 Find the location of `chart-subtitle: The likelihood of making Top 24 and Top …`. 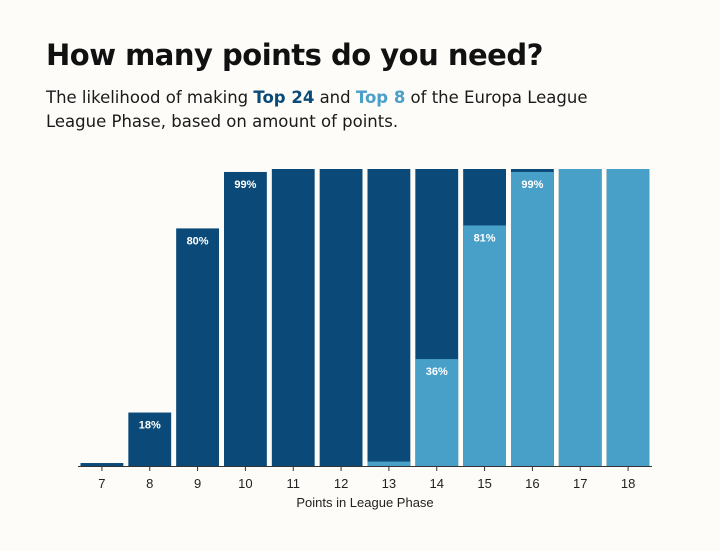

chart-subtitle: The likelihood of making Top 24 and Top … is located at coordinates (346, 110).